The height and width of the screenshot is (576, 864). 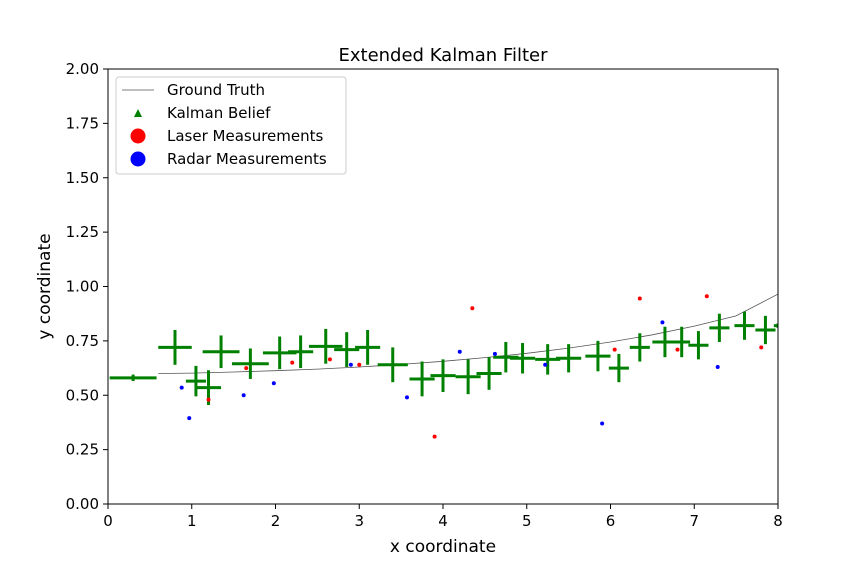 What do you see at coordinates (82, 287) in the screenshot?
I see `y-tick-label: 1.00` at bounding box center [82, 287].